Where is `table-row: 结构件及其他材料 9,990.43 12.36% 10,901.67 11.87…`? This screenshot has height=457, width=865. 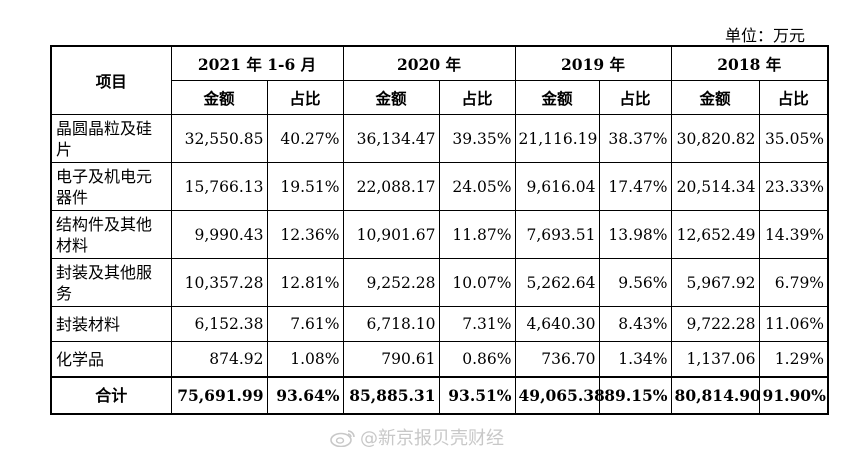 table-row: 结构件及其他材料 9,990.43 12.36% 10,901.67 11.87… is located at coordinates (439, 234).